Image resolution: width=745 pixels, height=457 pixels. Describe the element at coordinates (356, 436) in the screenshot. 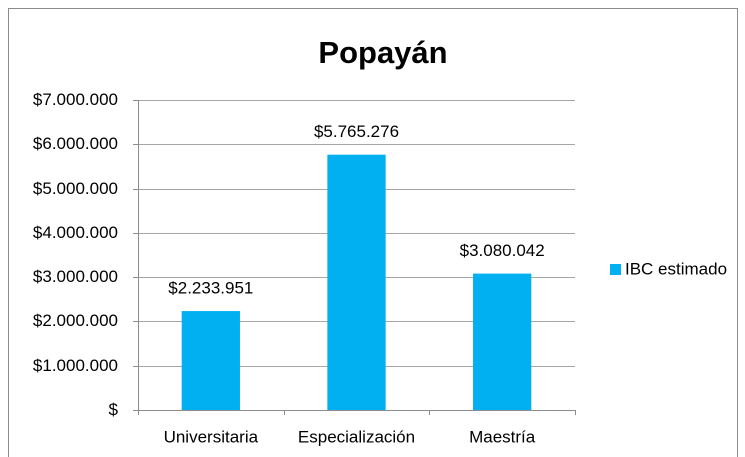

I see `x-tick-label: Especialización` at that location.